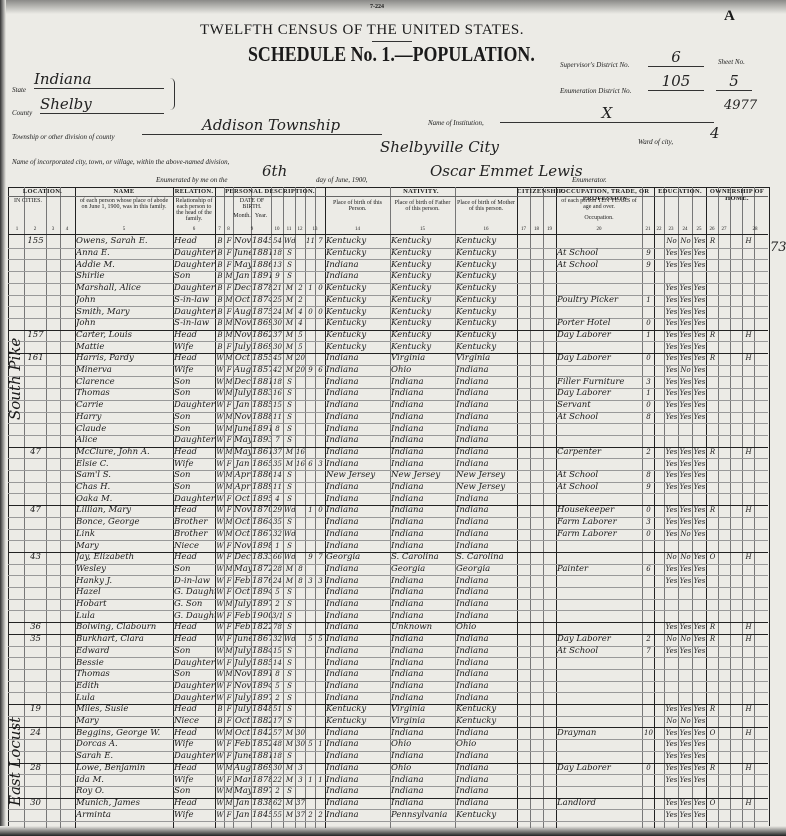 Image resolution: width=786 pixels, height=836 pixels. I want to click on row-28-bpm: S. Carolina, so click(480, 557).